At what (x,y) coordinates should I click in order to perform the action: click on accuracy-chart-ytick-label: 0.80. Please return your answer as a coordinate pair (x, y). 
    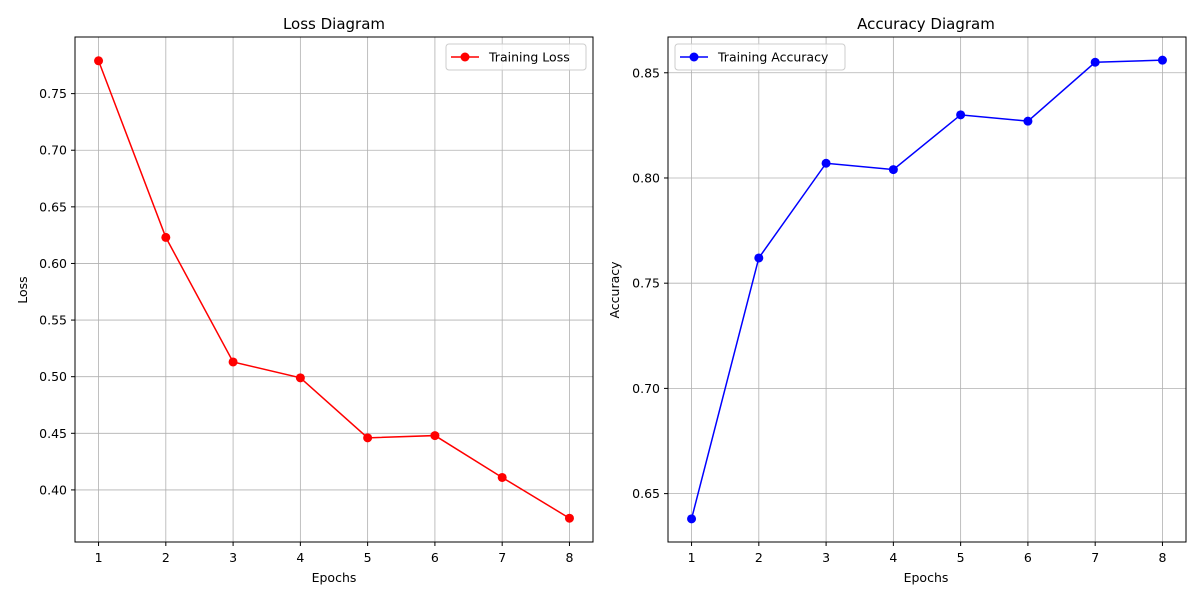
    Looking at the image, I should click on (646, 177).